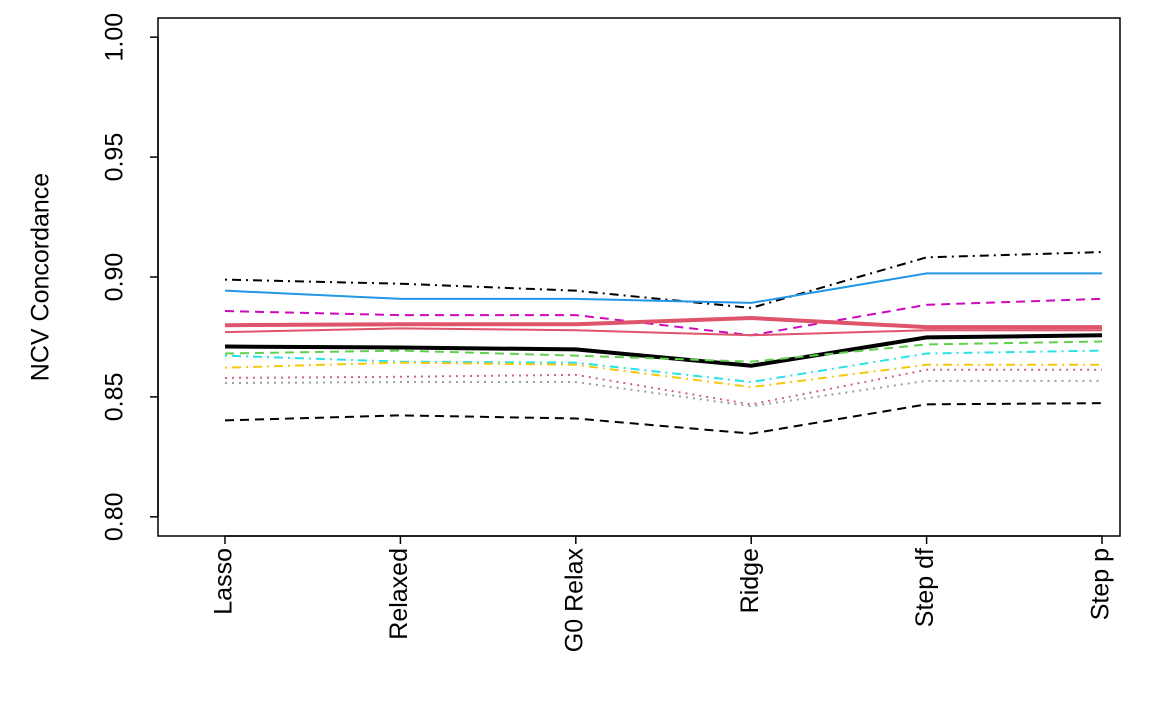  I want to click on y-tick-label: 0.95, so click(115, 157).